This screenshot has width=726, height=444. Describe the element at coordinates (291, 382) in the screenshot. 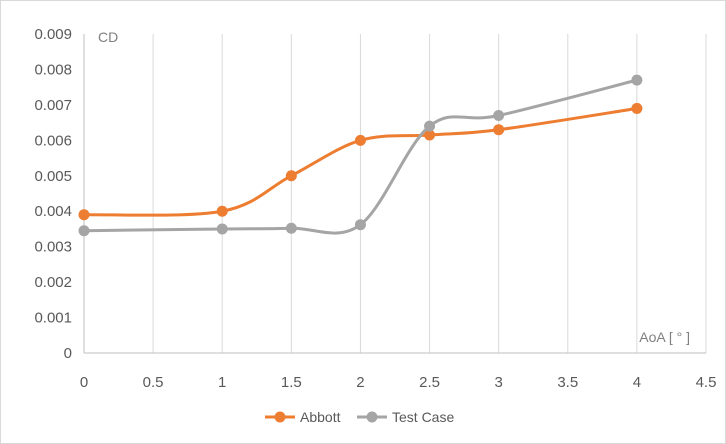

I see `x-tick-label: 1.5` at that location.